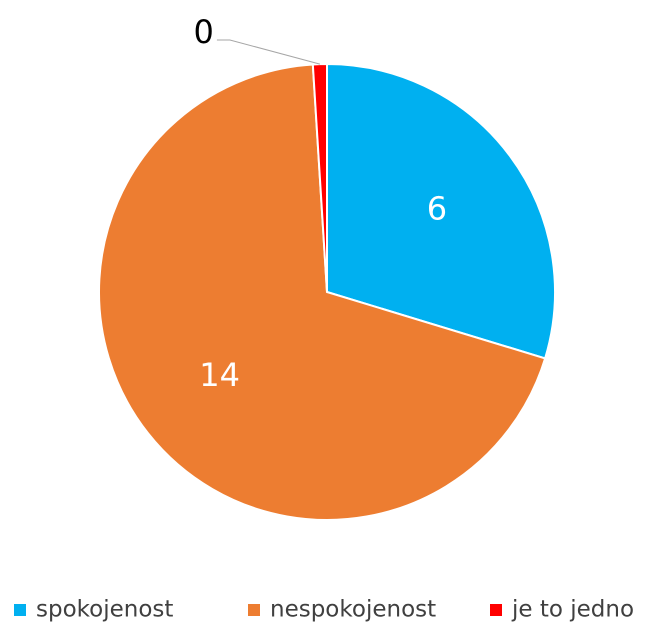 The image size is (659, 628). I want to click on data-label: 6, so click(437, 209).